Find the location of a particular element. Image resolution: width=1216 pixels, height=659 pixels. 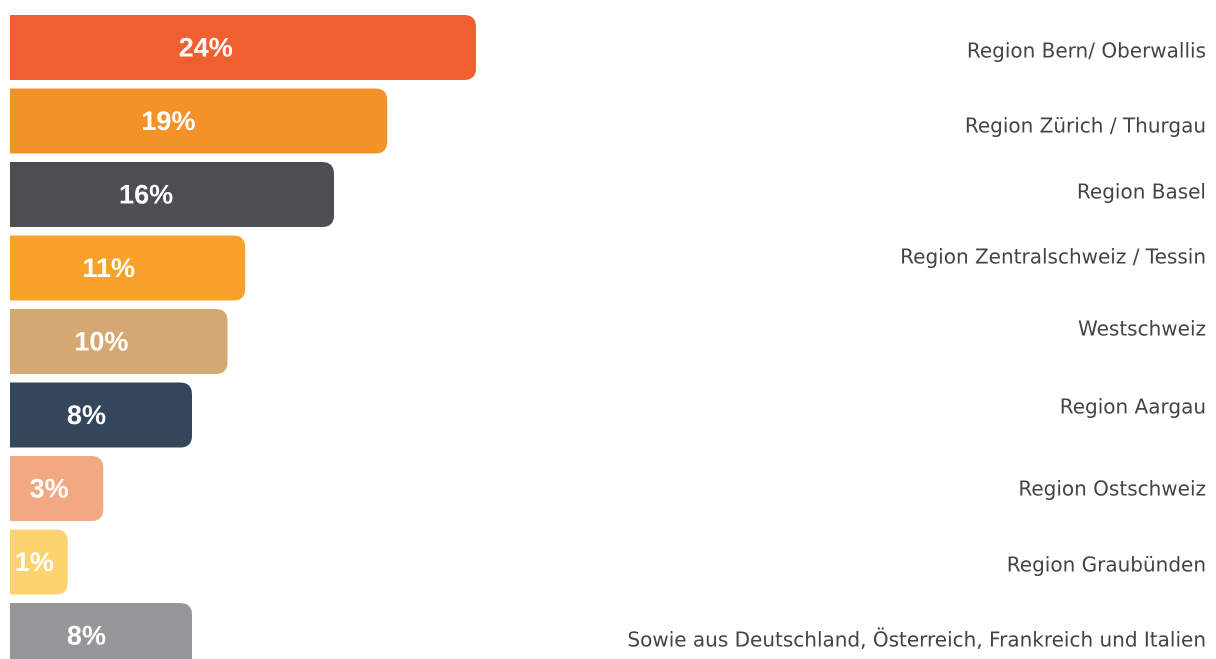

data-label: 11% is located at coordinates (109, 268).